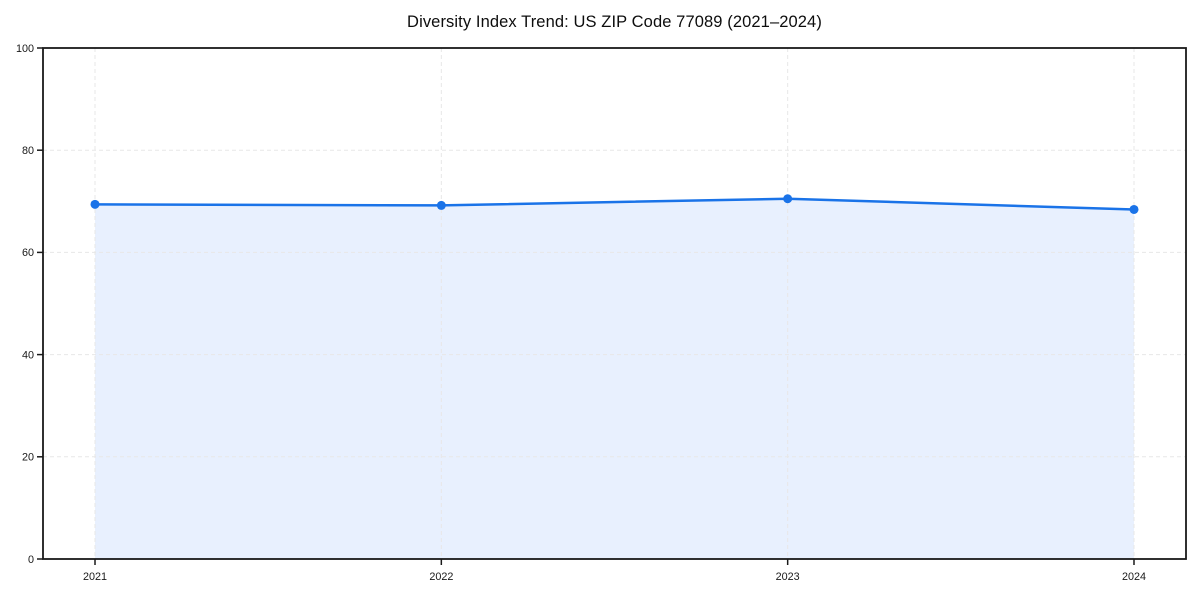 The image size is (1200, 600). I want to click on x-tick-label: 2024, so click(1134, 577).